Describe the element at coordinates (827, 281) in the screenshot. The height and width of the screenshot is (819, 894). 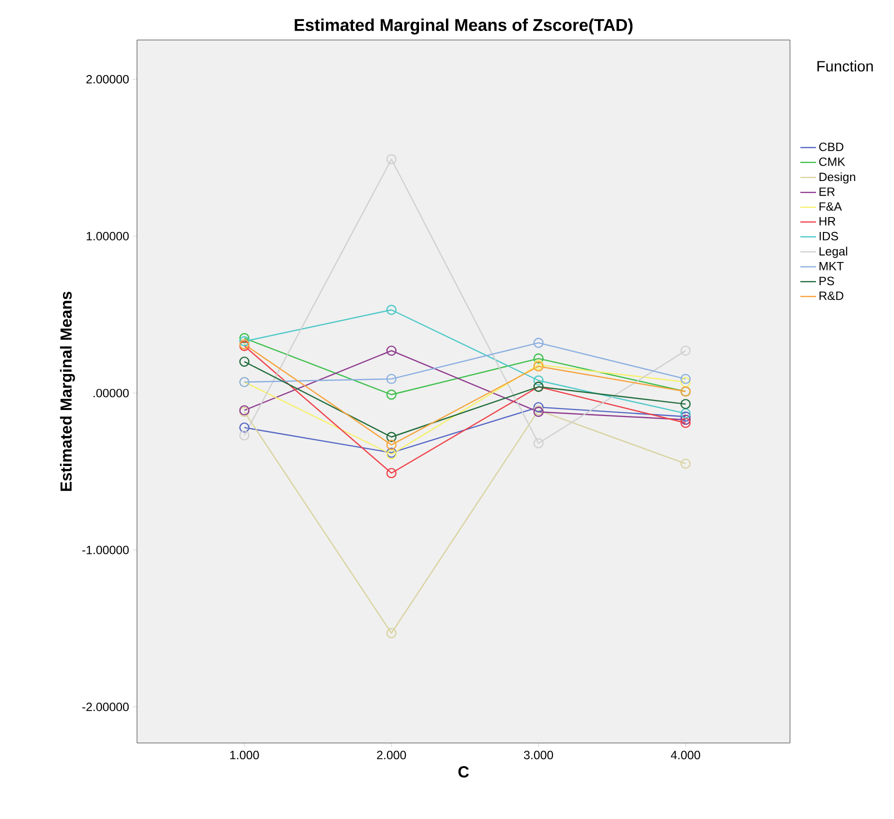
I see `legend-label: PS` at that location.